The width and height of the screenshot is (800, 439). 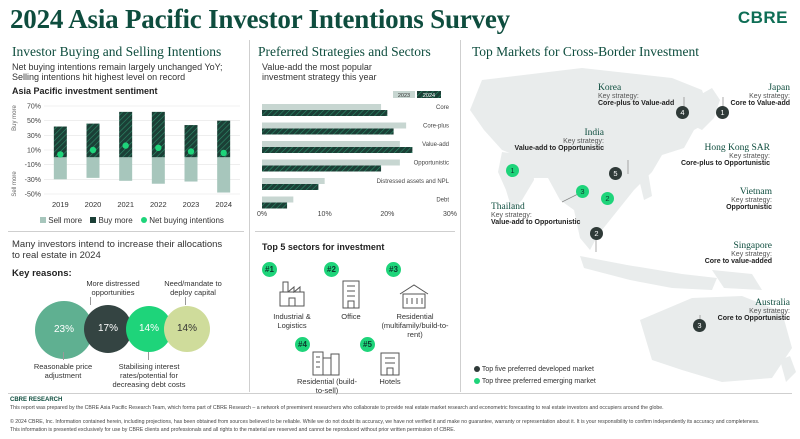 I want to click on market-name: Singapore, so click(x=752, y=246).